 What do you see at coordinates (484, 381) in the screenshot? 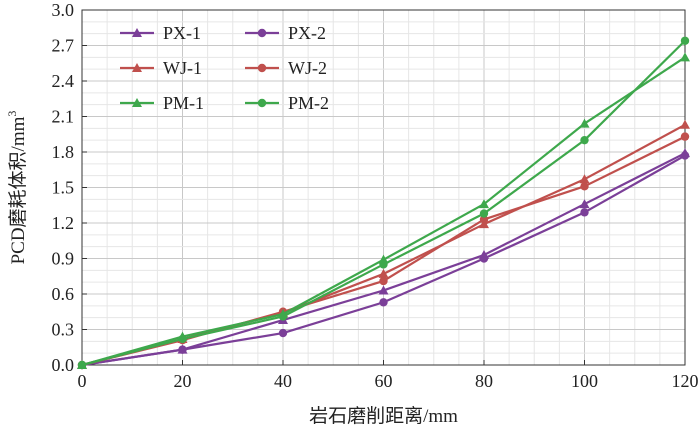
I see `x-tick-label: 80` at bounding box center [484, 381].